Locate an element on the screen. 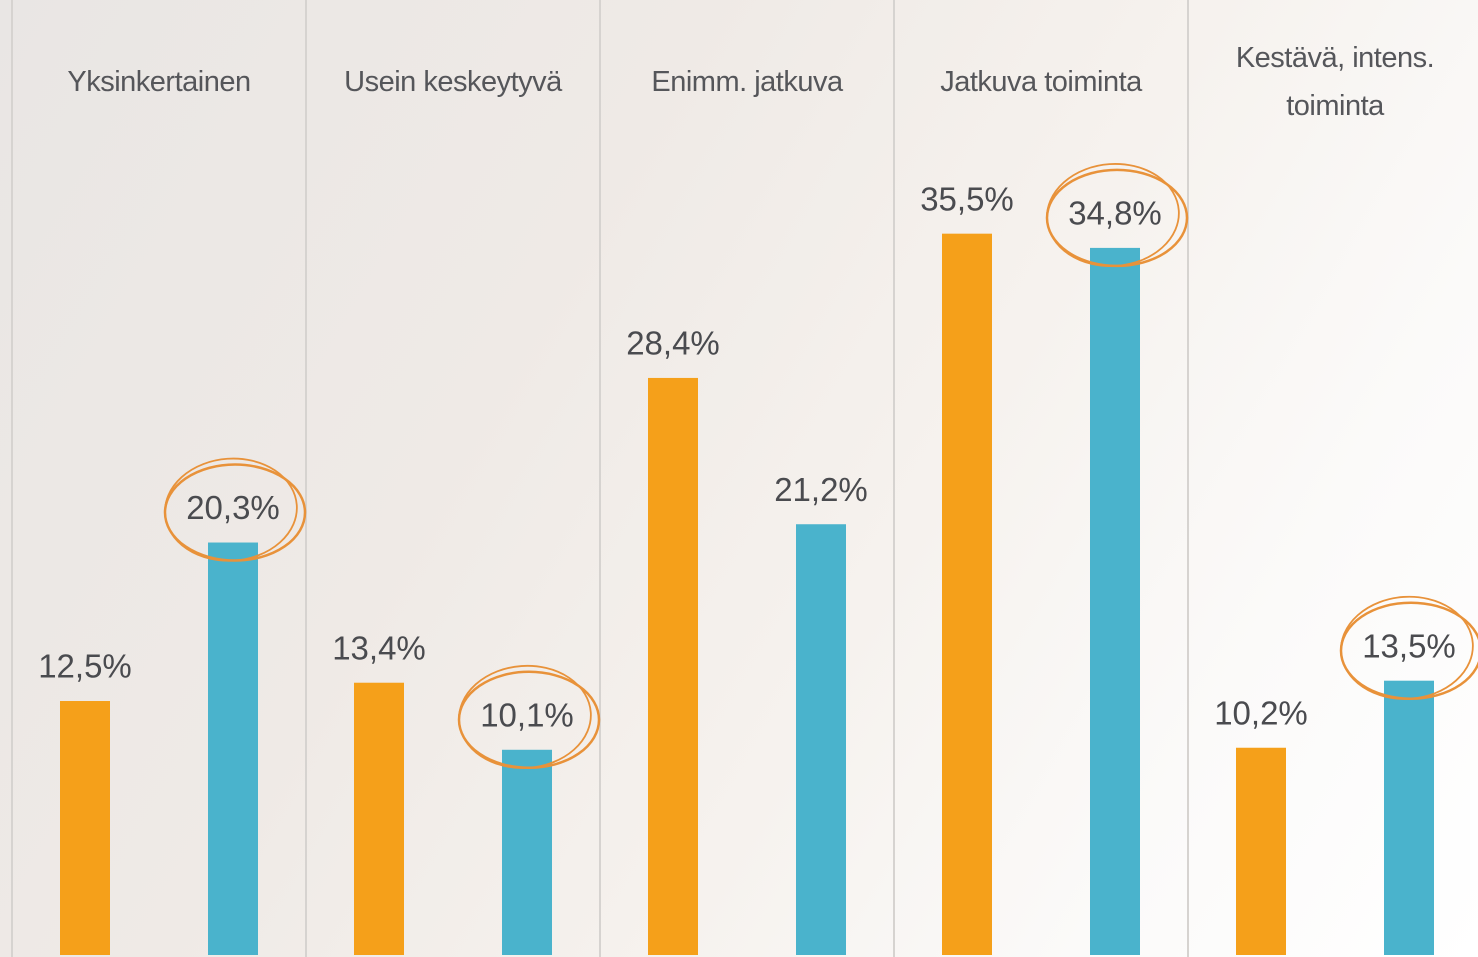 The height and width of the screenshot is (957, 1478). category-label: Jatkuva toiminta is located at coordinates (1041, 82).